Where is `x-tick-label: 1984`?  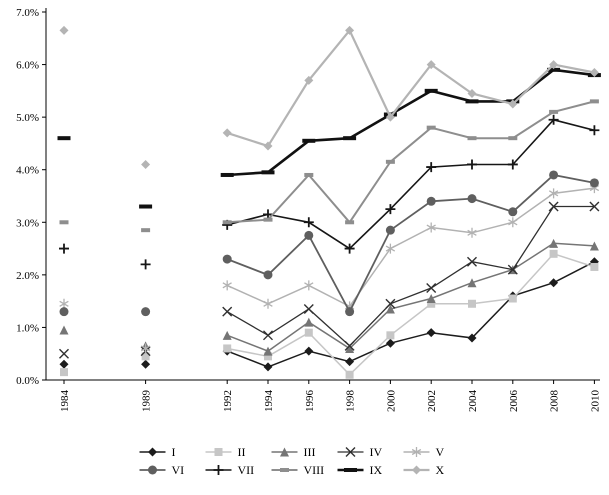
x-tick-label: 1984 is located at coordinates (65, 401).